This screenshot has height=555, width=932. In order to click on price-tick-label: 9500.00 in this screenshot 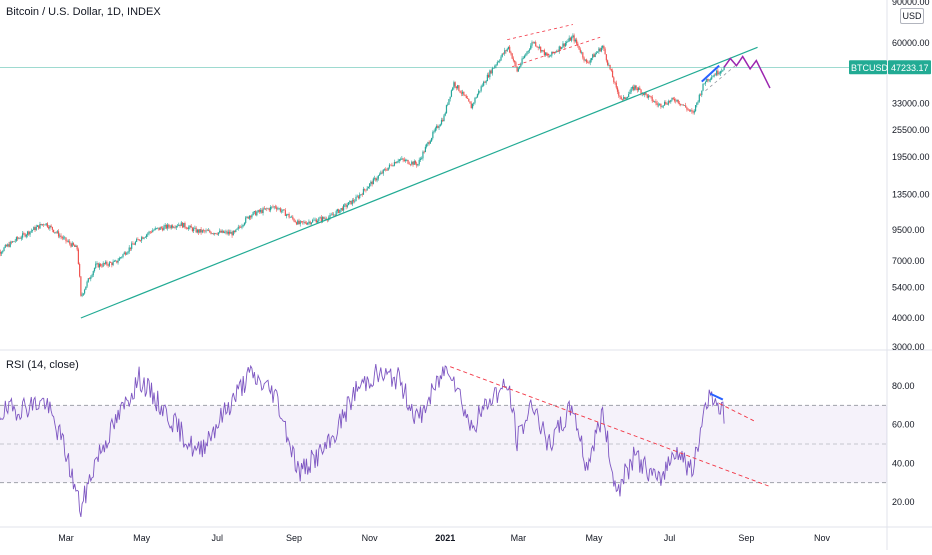, I will do `click(908, 230)`.